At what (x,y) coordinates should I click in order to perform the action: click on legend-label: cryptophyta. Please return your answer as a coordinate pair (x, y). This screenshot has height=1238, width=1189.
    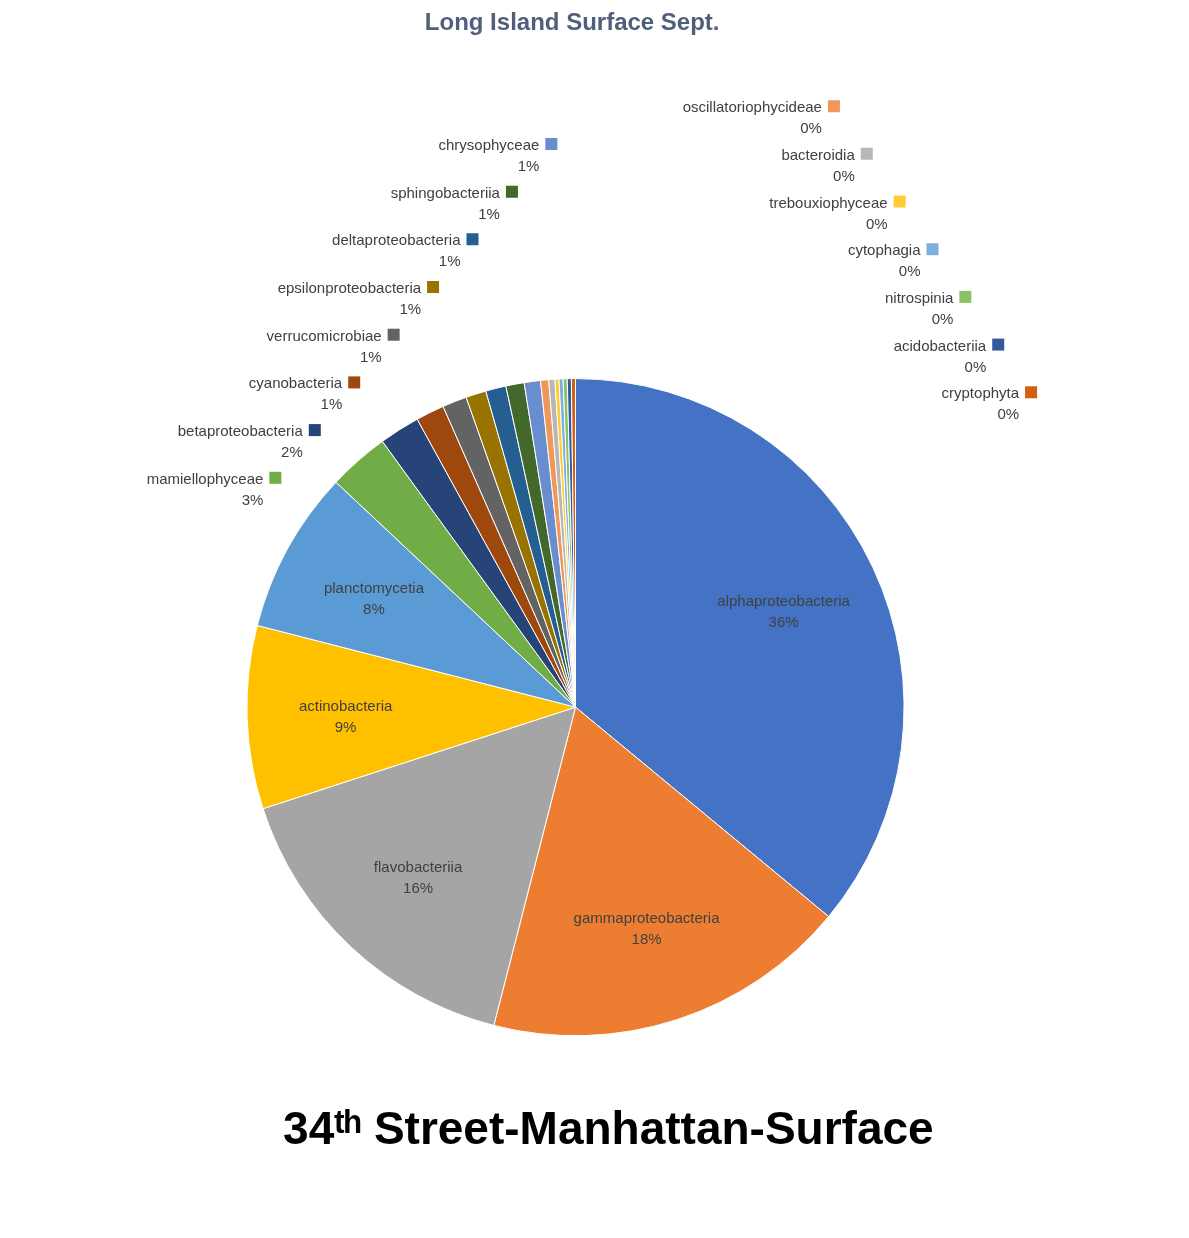
    Looking at the image, I should click on (980, 393).